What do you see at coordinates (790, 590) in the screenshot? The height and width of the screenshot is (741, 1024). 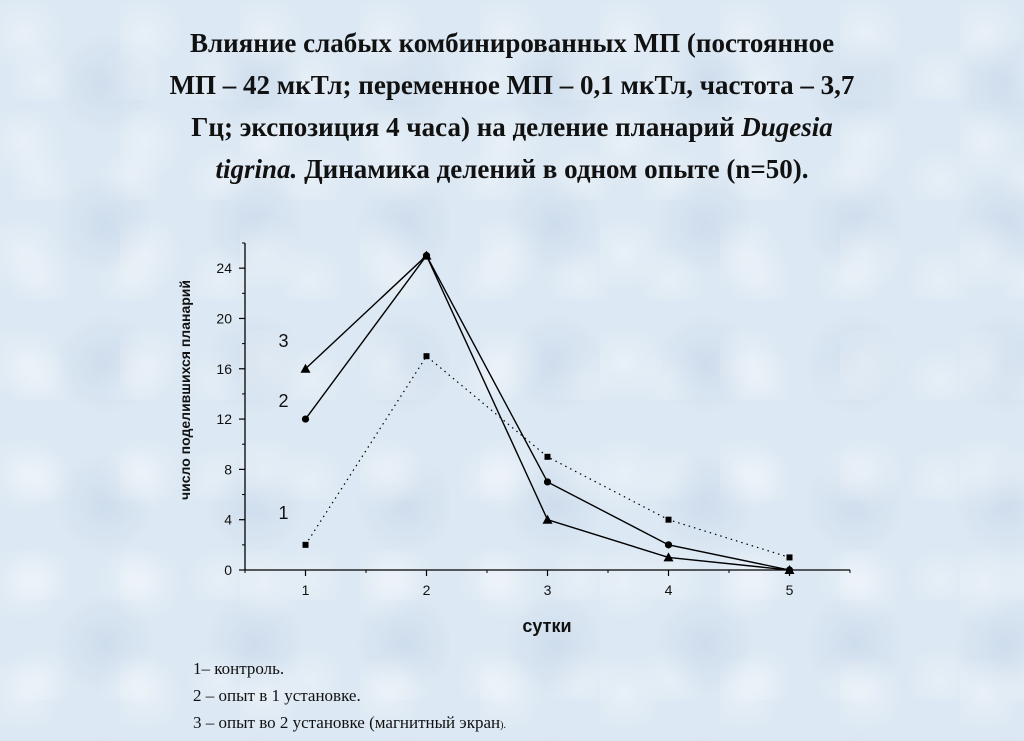 I see `x-tick-label: 5` at bounding box center [790, 590].